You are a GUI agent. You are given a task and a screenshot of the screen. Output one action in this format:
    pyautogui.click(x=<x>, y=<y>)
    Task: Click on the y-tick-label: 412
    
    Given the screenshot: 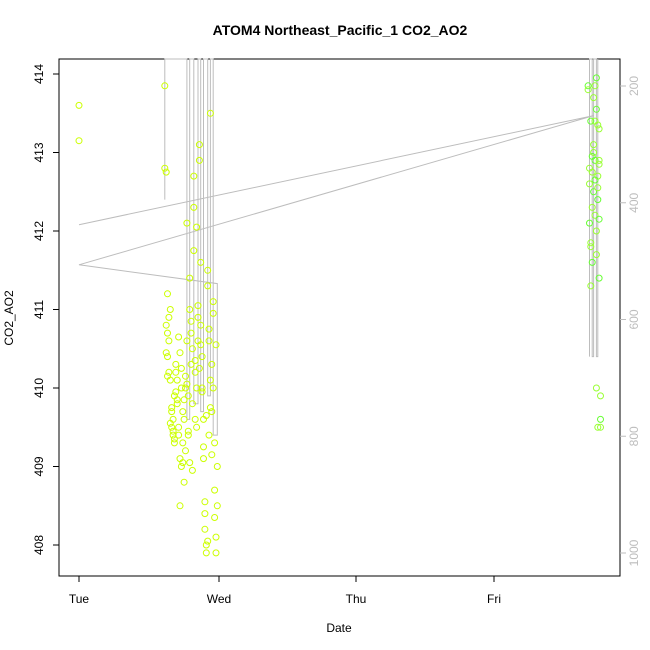 What is the action you would take?
    pyautogui.click(x=39, y=231)
    